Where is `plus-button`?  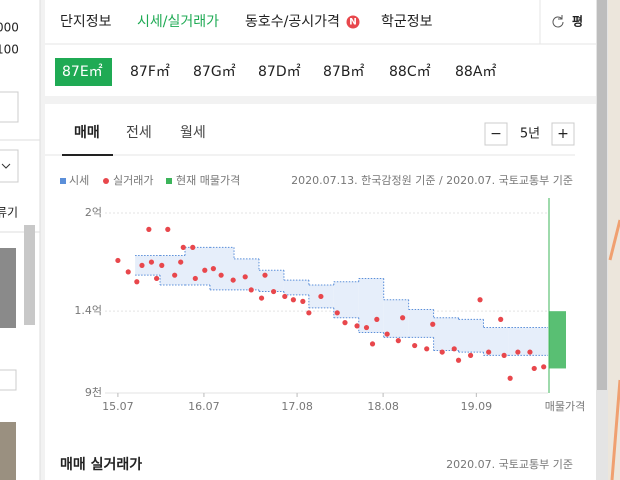 plus-button is located at coordinates (563, 134).